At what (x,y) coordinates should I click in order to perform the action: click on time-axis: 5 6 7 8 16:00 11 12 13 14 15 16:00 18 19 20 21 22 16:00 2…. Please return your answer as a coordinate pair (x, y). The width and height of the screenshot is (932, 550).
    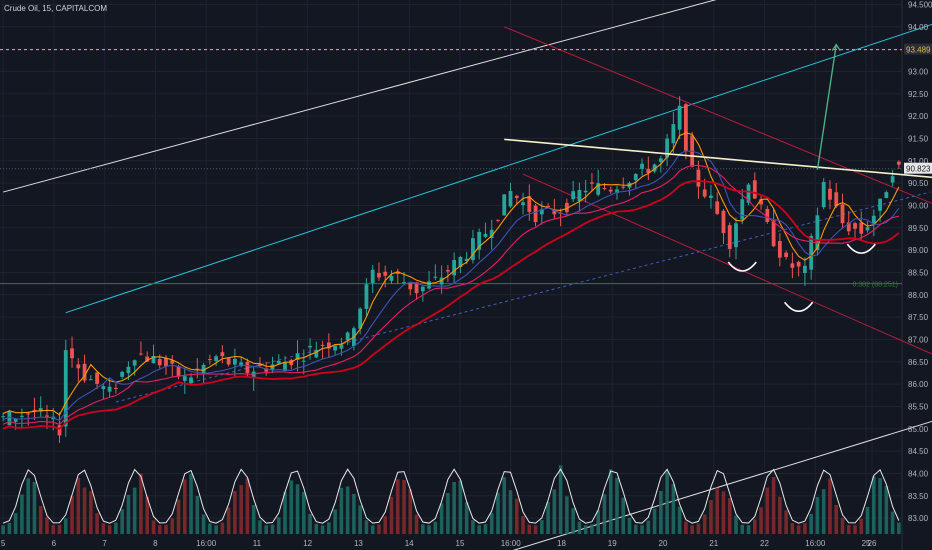
    Looking at the image, I should click on (439, 543).